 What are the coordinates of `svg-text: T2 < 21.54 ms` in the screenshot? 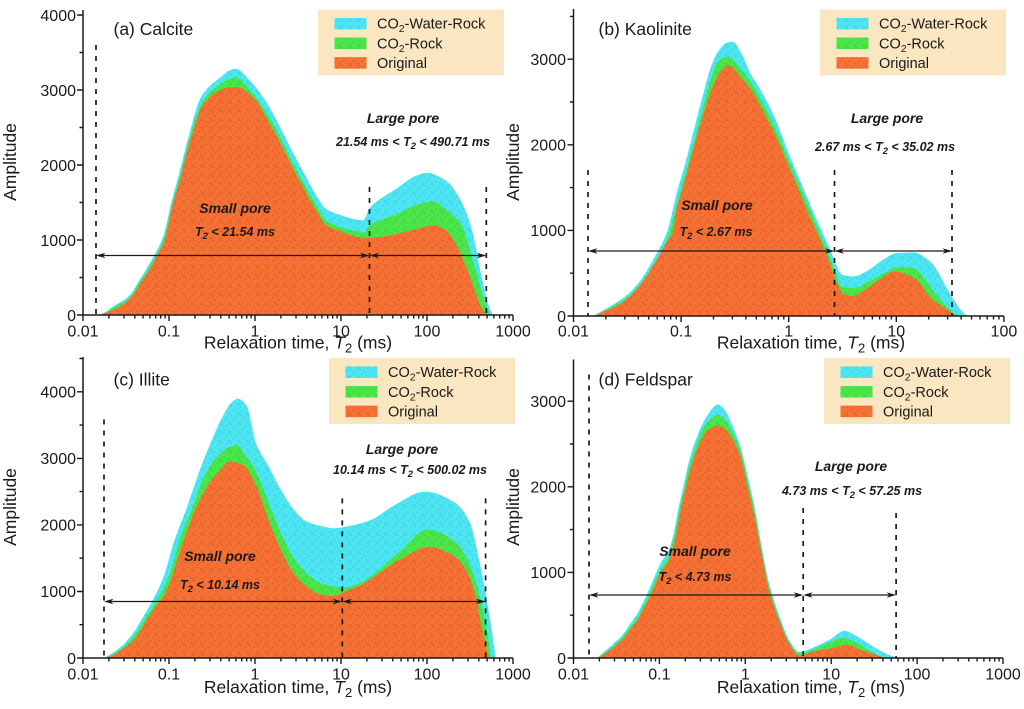 It's located at (235, 233).